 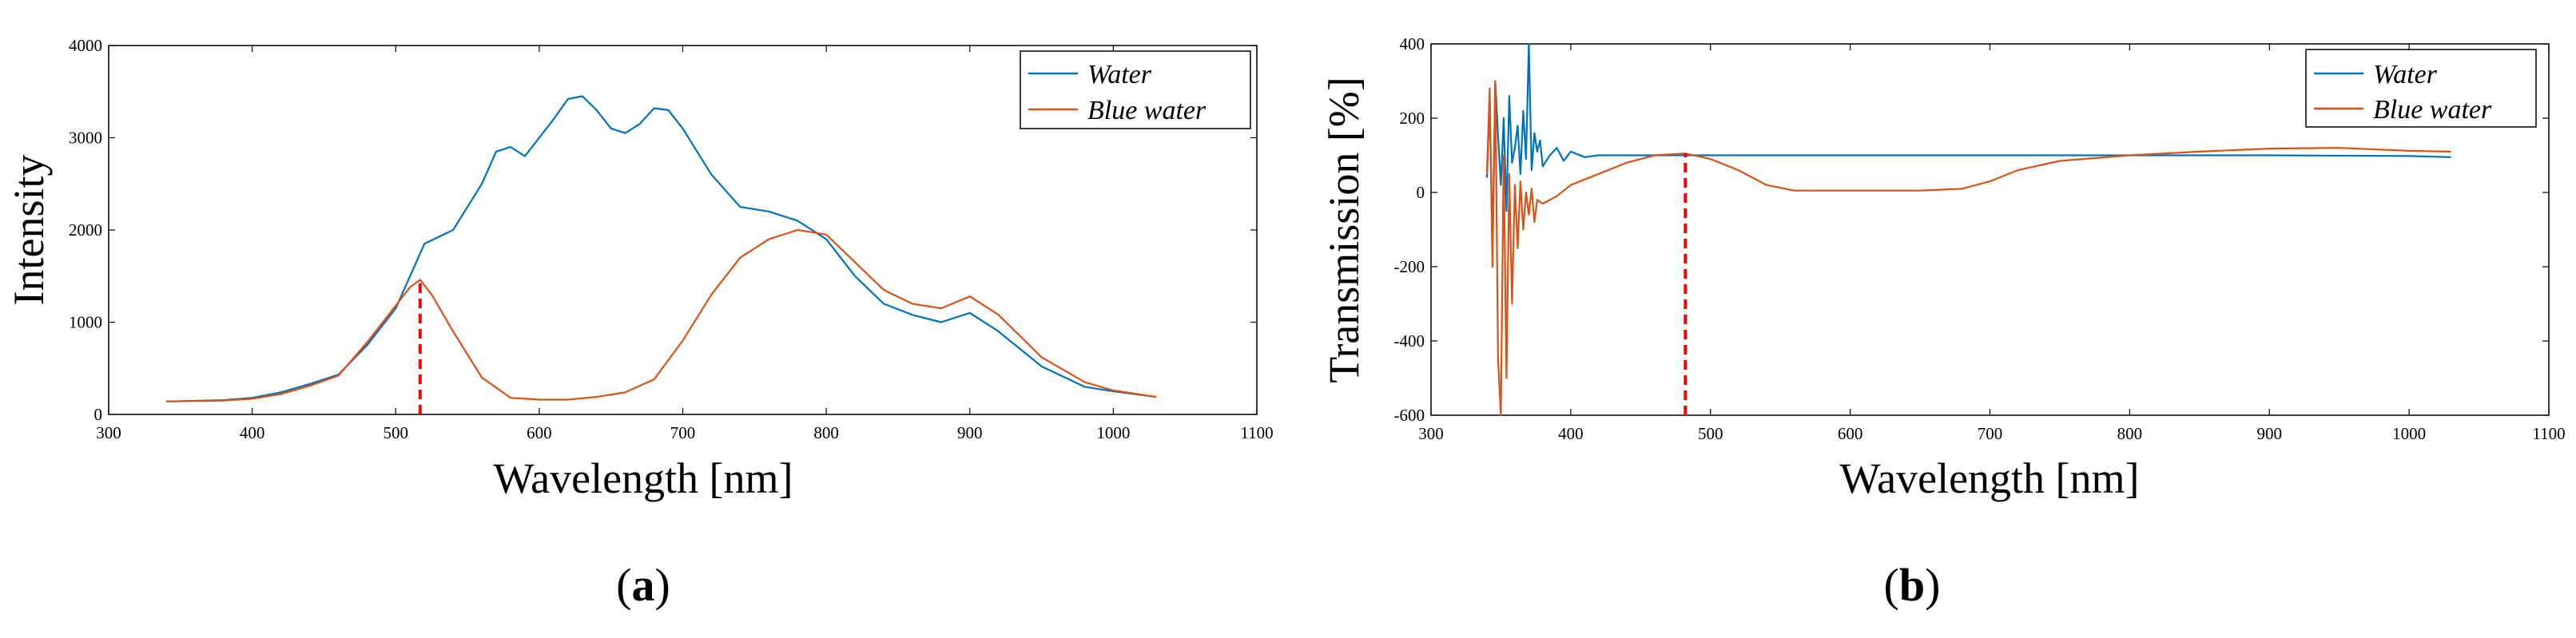 What do you see at coordinates (2405, 74) in the screenshot?
I see `legend-label-water-b: Water` at bounding box center [2405, 74].